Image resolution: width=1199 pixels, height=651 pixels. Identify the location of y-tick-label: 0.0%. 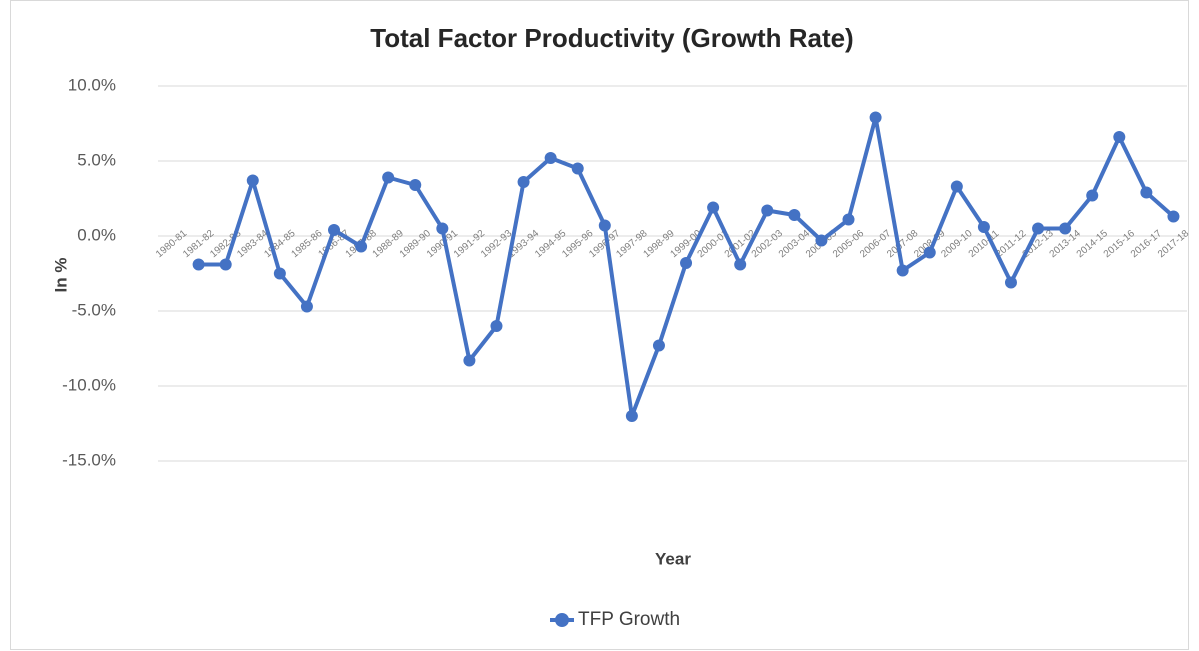
(96, 234).